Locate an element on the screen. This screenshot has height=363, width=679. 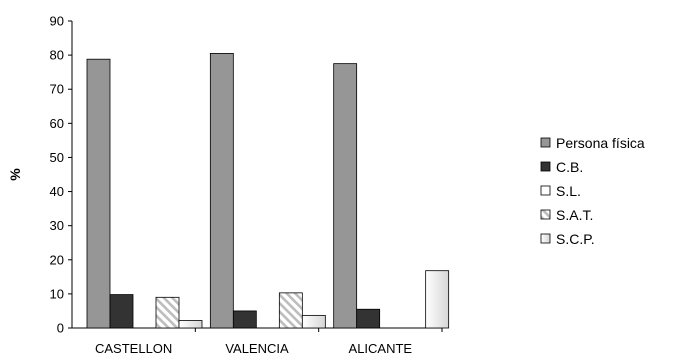
x-tick-label: ALICANTE is located at coordinates (381, 348).